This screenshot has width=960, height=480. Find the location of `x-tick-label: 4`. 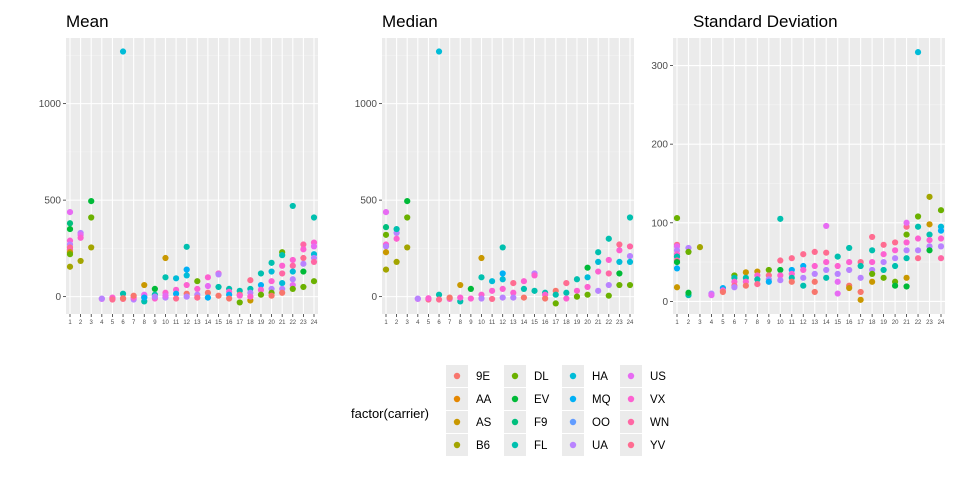

x-tick-label: 4 is located at coordinates (418, 323).